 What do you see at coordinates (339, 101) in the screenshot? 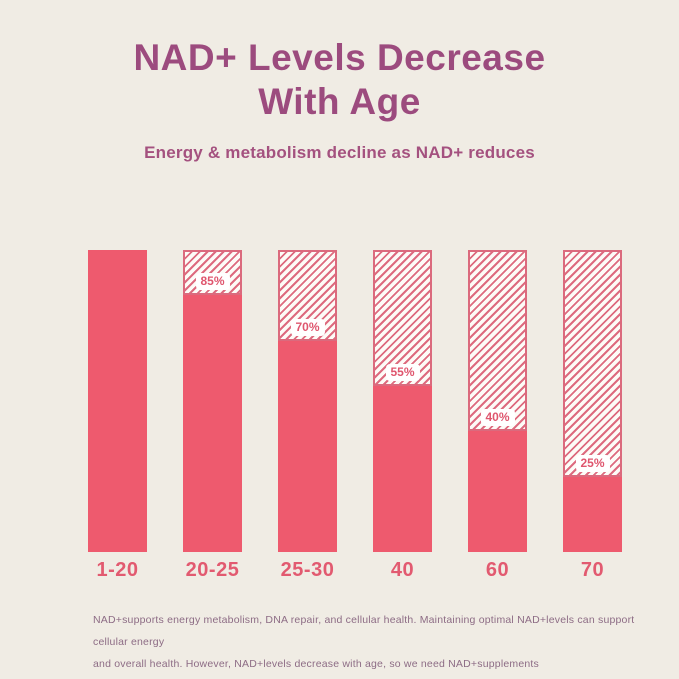
I see `page-title-line2: With Age` at bounding box center [339, 101].